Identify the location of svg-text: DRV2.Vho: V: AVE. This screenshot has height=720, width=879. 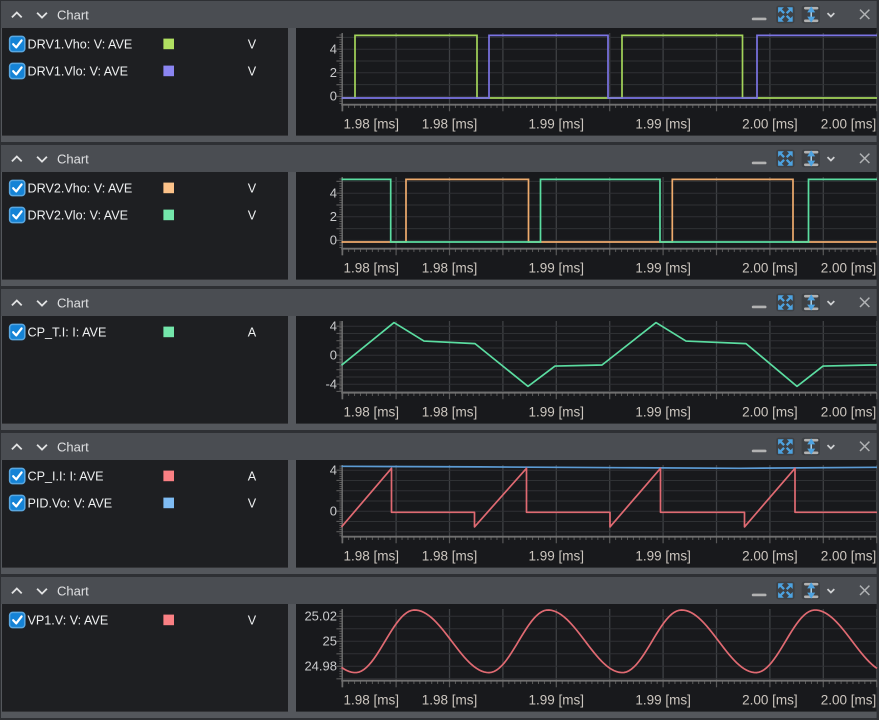
(80, 188).